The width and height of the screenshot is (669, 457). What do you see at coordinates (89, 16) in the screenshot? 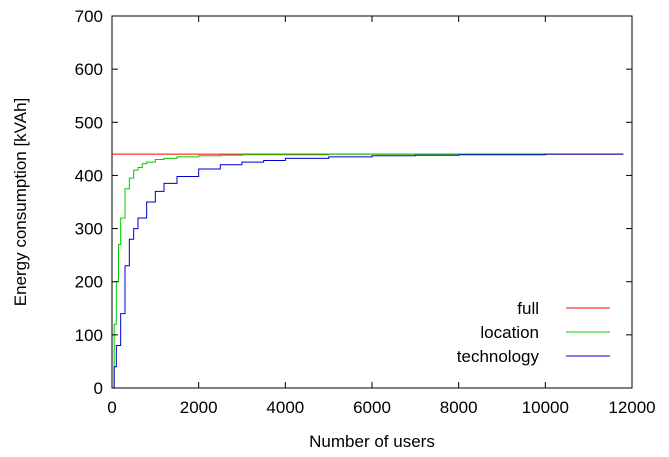
I see `y-tick-label: 700` at bounding box center [89, 16].